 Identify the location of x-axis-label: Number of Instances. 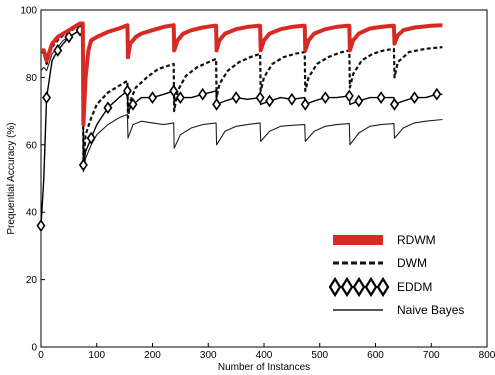
(264, 367).